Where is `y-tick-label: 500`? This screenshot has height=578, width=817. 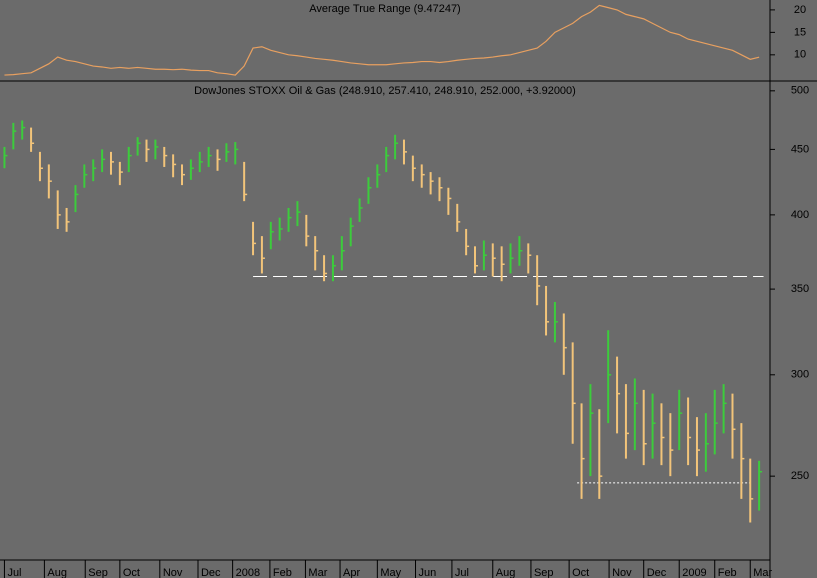 y-tick-label: 500 is located at coordinates (800, 91).